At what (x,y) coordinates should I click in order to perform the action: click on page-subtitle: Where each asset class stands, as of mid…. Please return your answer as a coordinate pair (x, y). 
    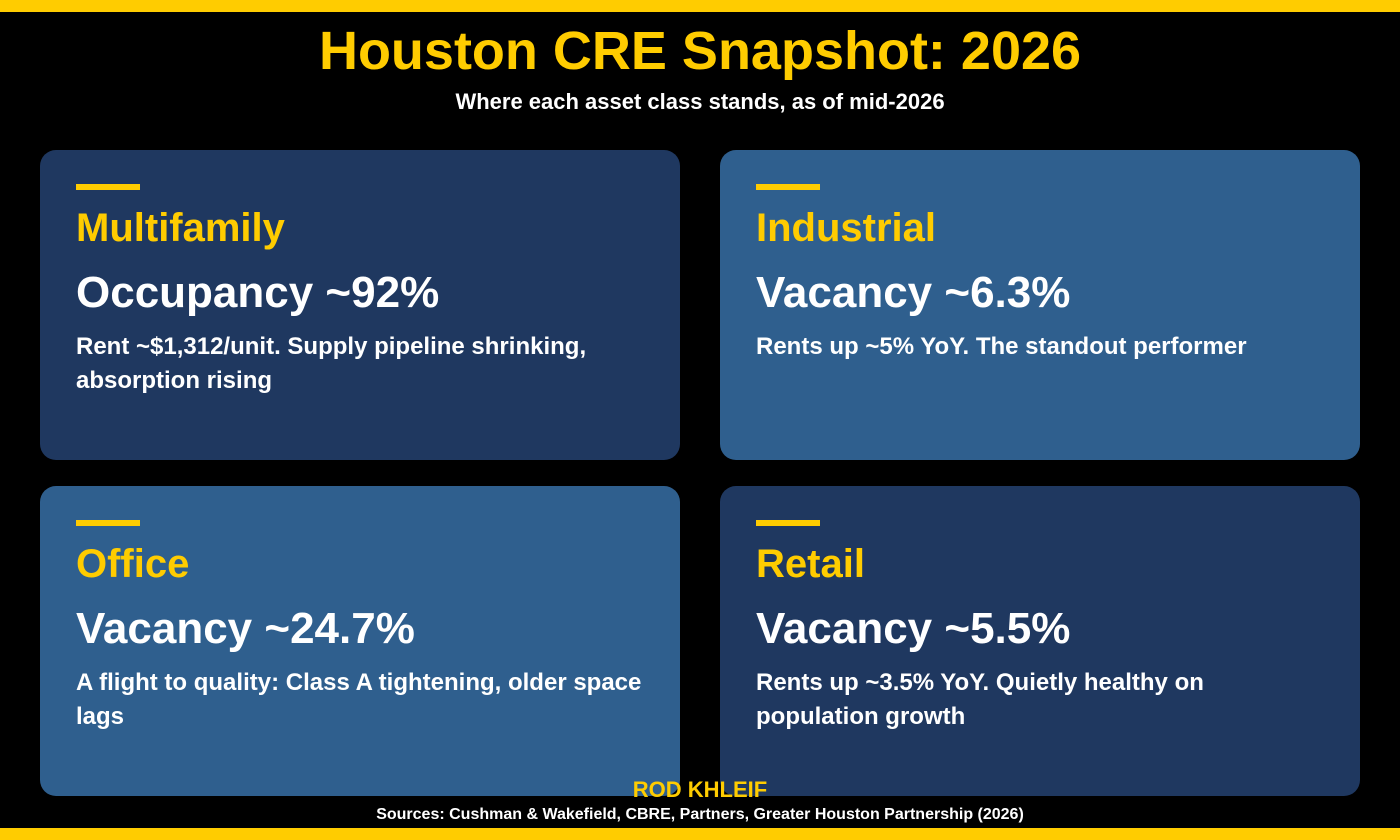
    Looking at the image, I should click on (700, 101).